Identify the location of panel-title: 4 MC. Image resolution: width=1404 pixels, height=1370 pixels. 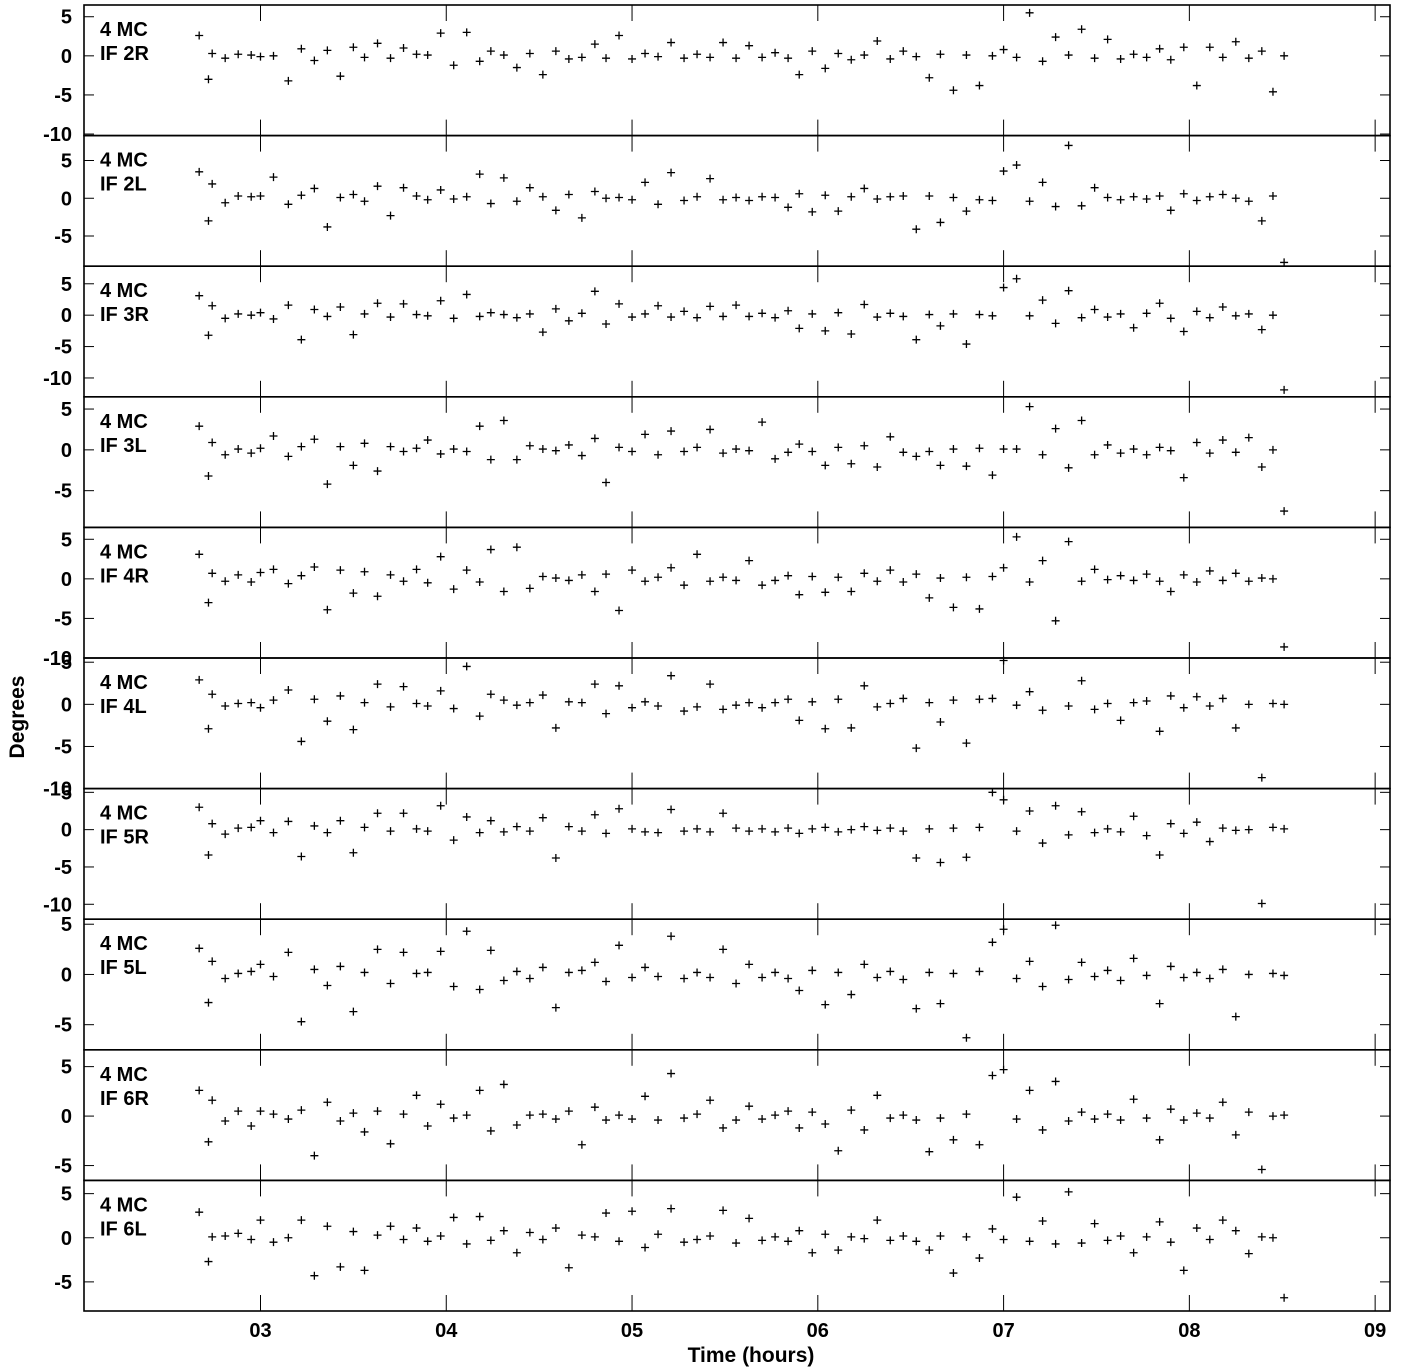
(124, 161).